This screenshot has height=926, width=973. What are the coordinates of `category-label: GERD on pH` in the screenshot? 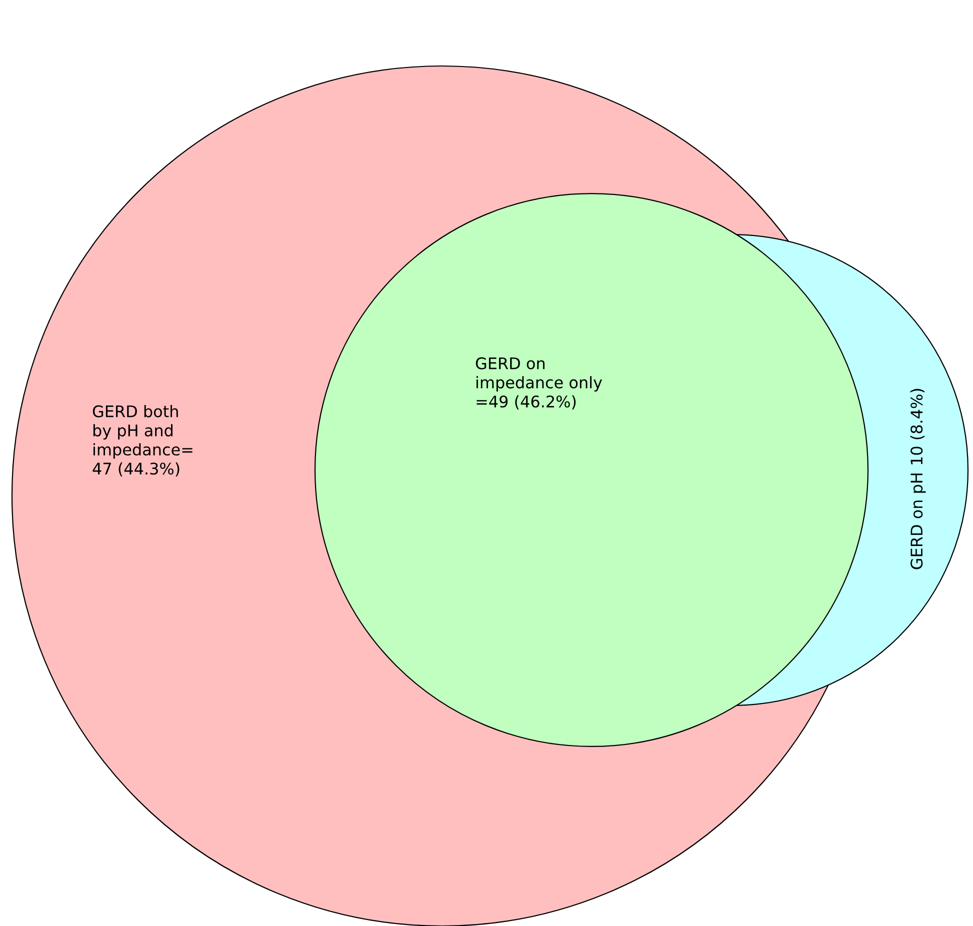 It's located at (918, 522).